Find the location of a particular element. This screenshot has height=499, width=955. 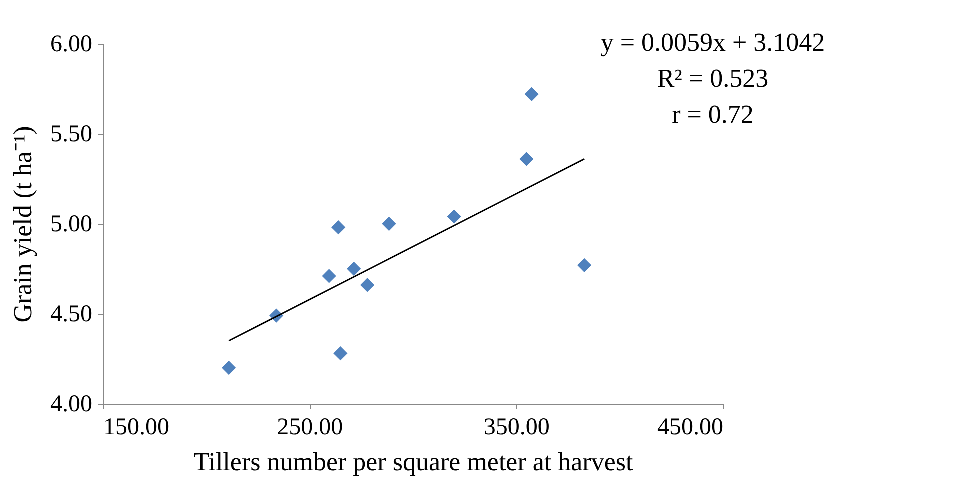

y-tick-label: 4.50 is located at coordinates (71, 315).